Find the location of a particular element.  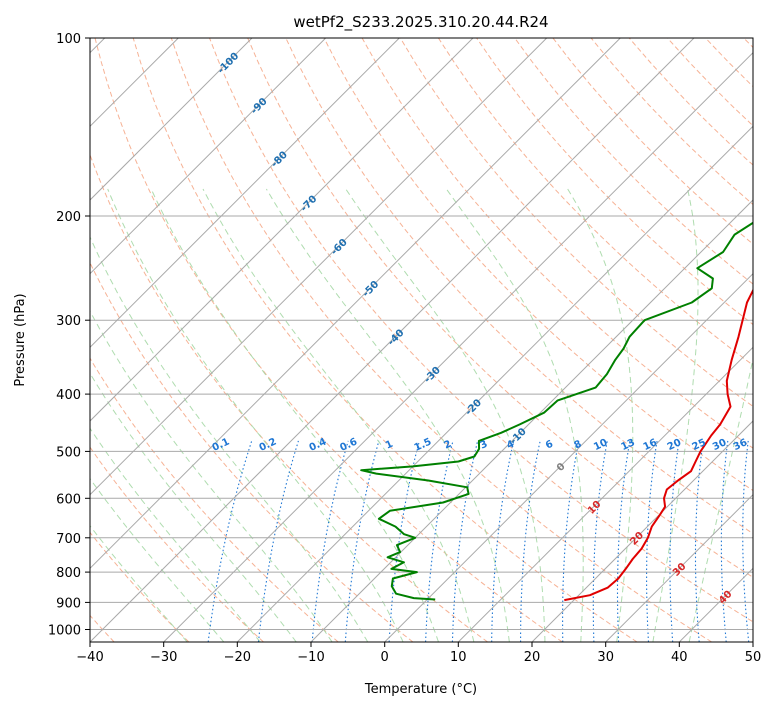

x-tick-label: −10 is located at coordinates (310, 657).